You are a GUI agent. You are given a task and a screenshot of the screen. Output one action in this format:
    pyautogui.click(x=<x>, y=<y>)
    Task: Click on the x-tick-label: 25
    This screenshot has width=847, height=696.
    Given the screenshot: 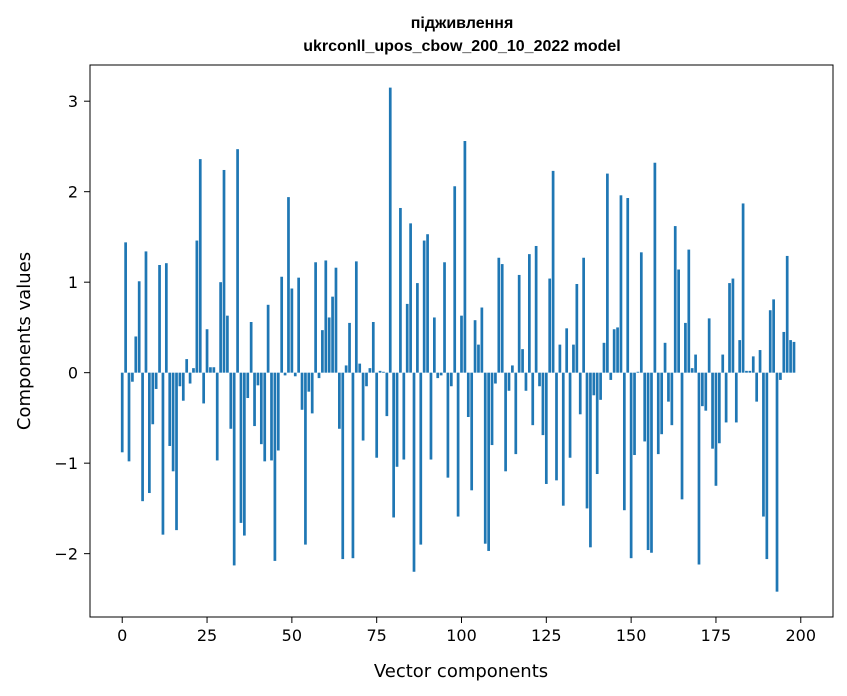 What is the action you would take?
    pyautogui.click(x=207, y=635)
    